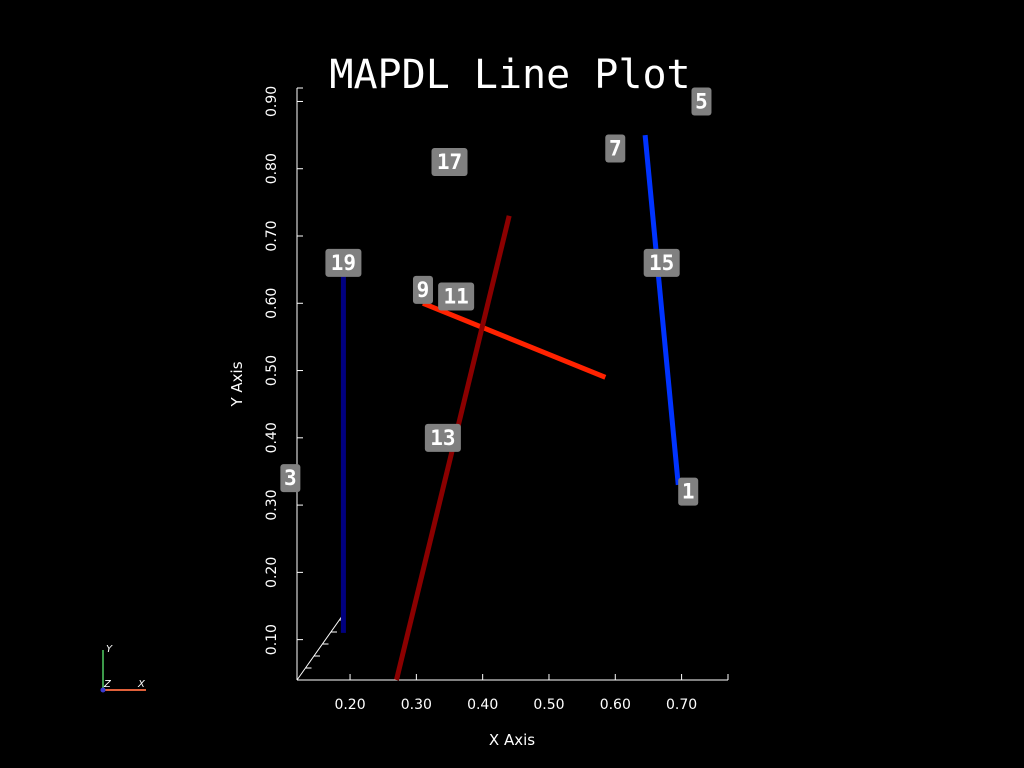 Image resolution: width=1024 pixels, height=768 pixels. I want to click on point-label: 19, so click(343, 263).